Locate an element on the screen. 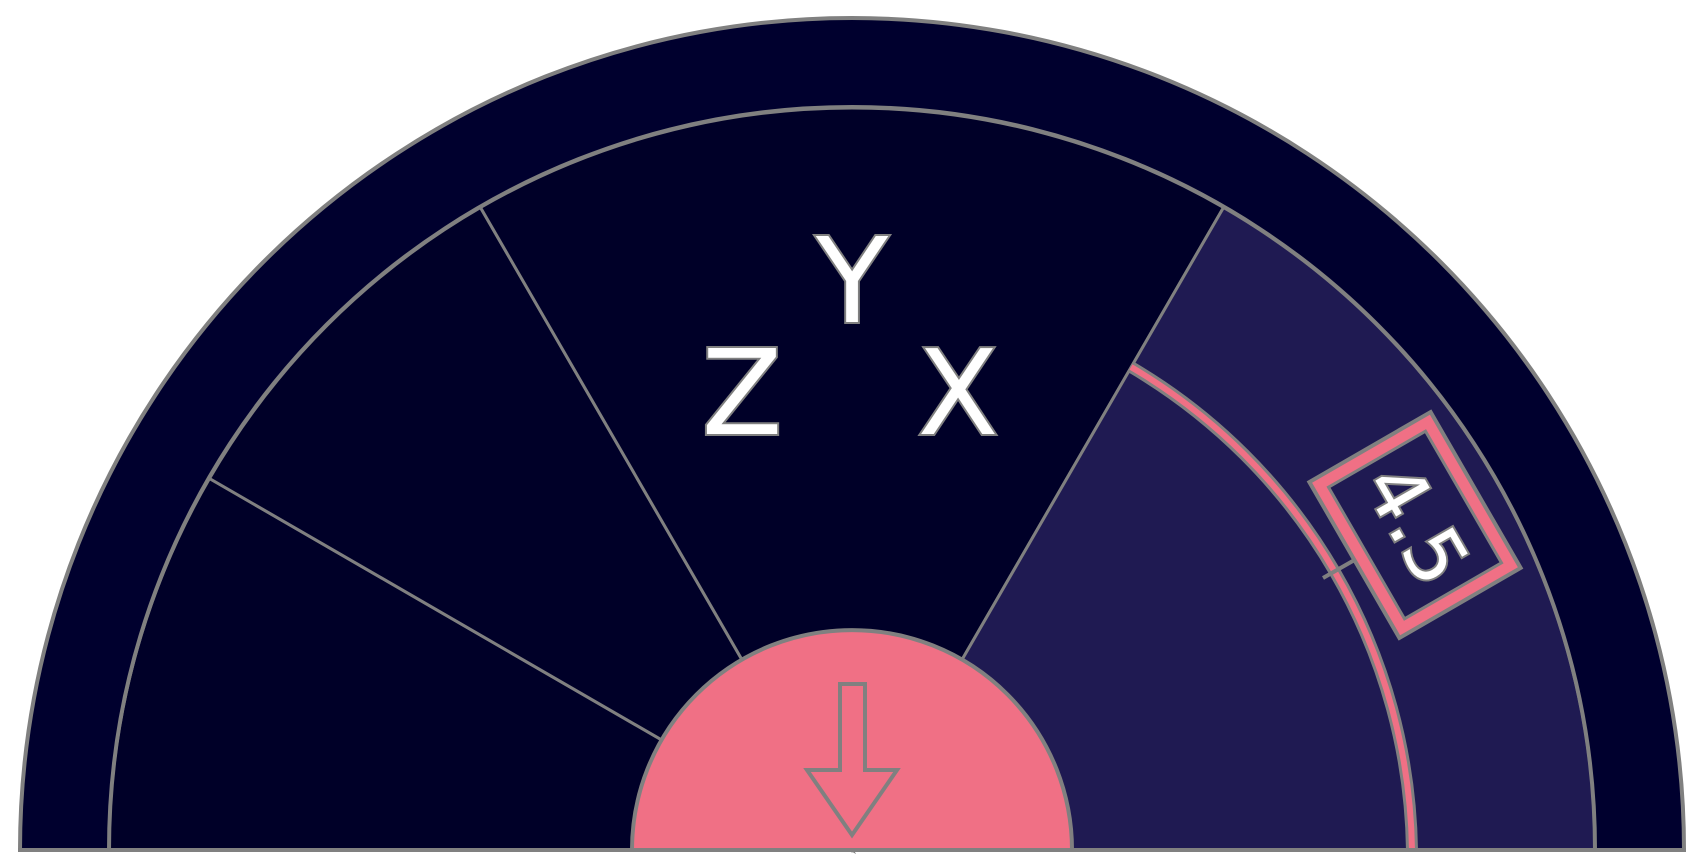 The height and width of the screenshot is (859, 1693). value-badge: 4.5 is located at coordinates (1415, 525).